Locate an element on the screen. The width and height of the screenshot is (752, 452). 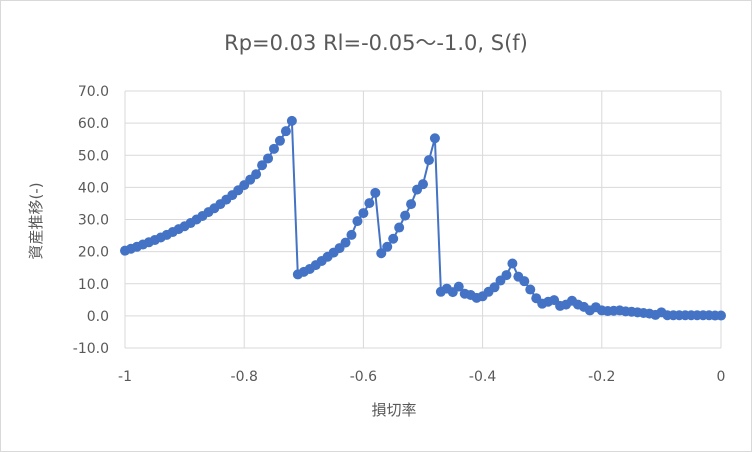
y-tick-label: 50.0 is located at coordinates (93, 156).